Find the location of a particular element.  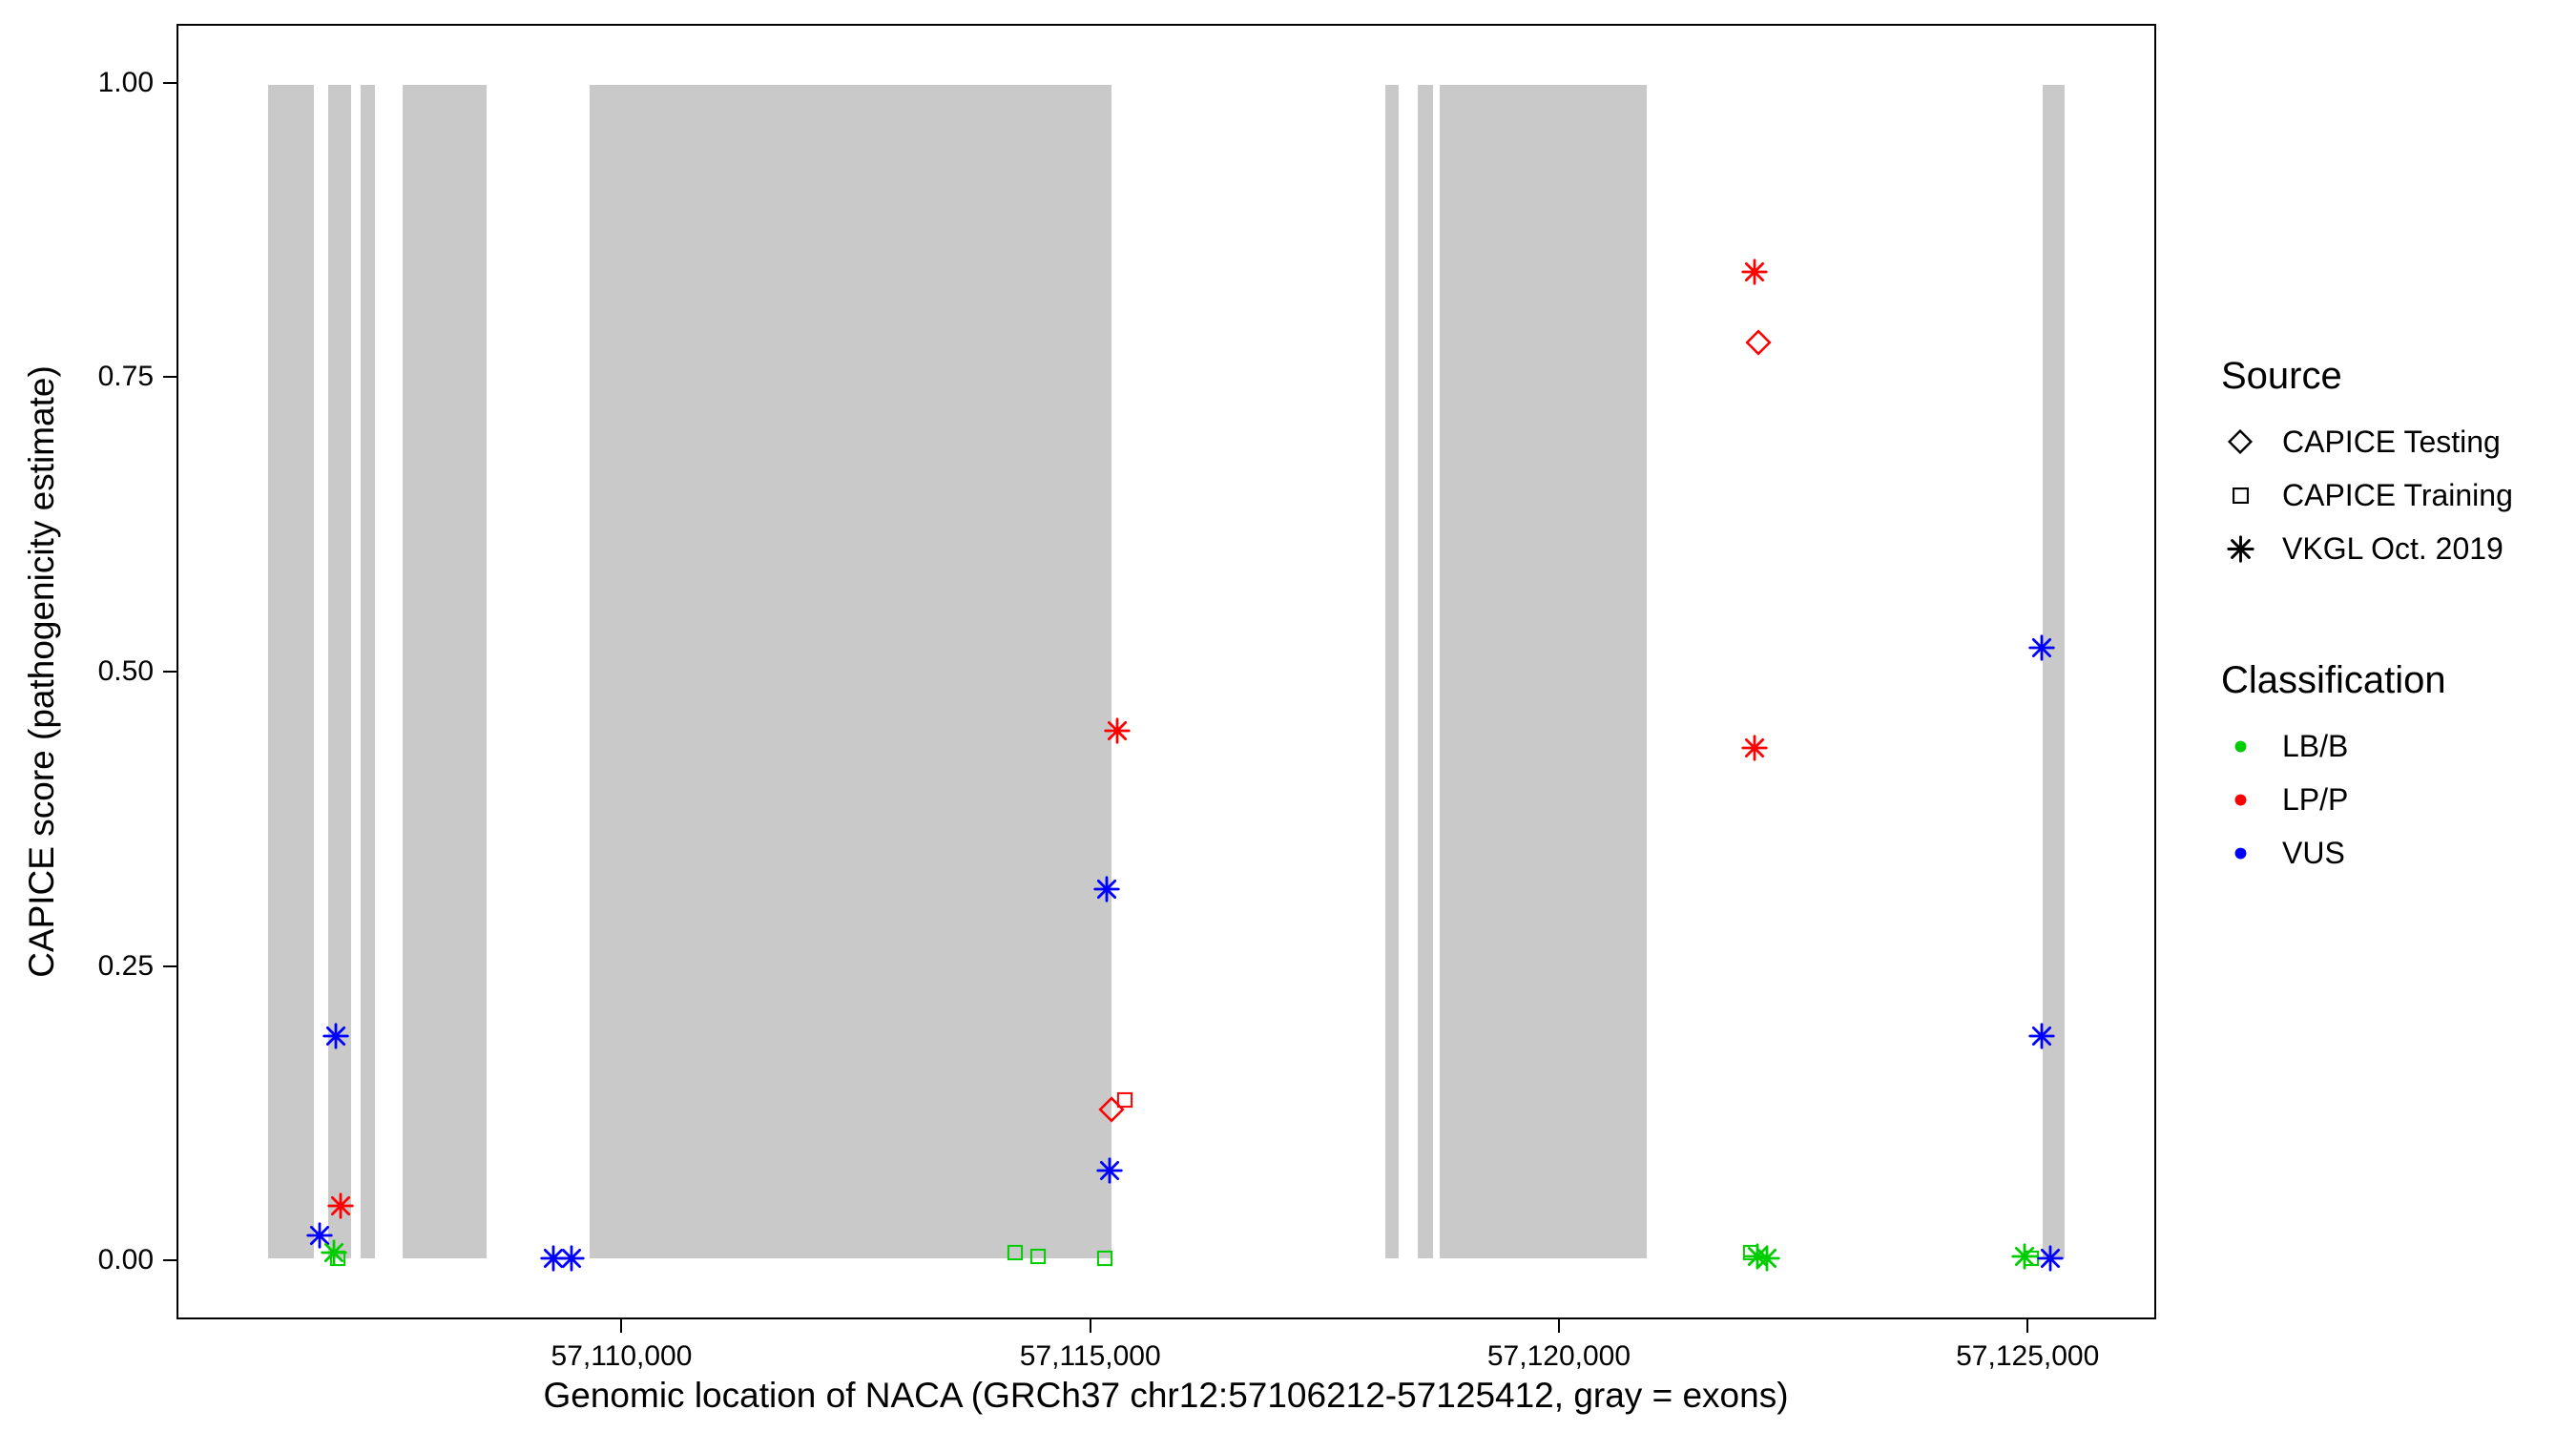

x-axis-tick-label: 57,125,000 is located at coordinates (2028, 1356).